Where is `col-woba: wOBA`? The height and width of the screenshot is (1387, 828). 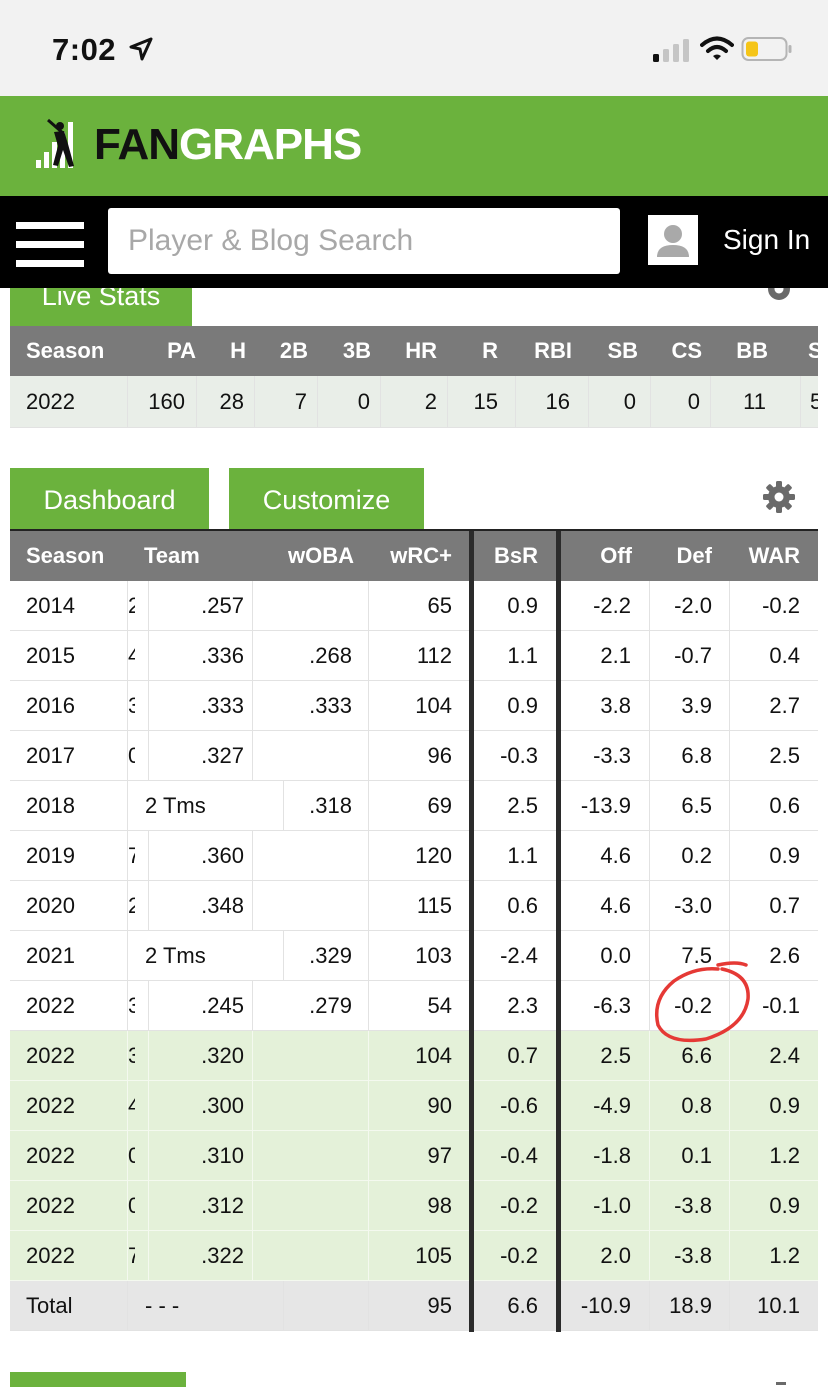 col-woba: wOBA is located at coordinates (321, 555).